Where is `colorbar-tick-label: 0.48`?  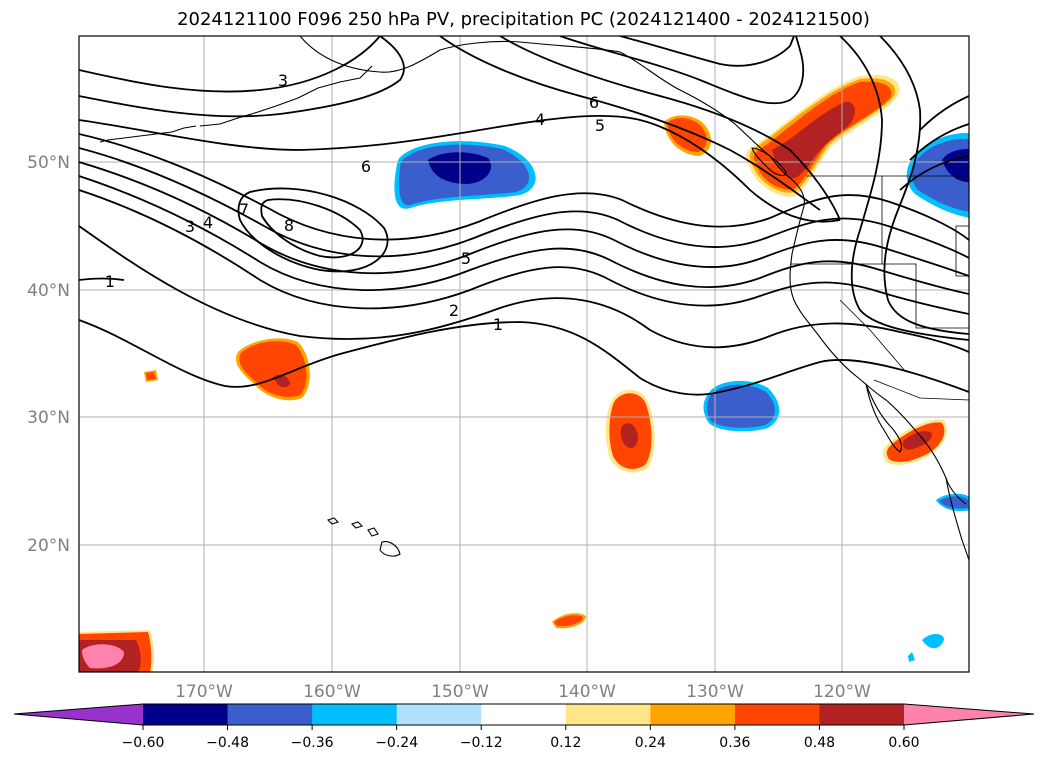 colorbar-tick-label: 0.48 is located at coordinates (819, 743).